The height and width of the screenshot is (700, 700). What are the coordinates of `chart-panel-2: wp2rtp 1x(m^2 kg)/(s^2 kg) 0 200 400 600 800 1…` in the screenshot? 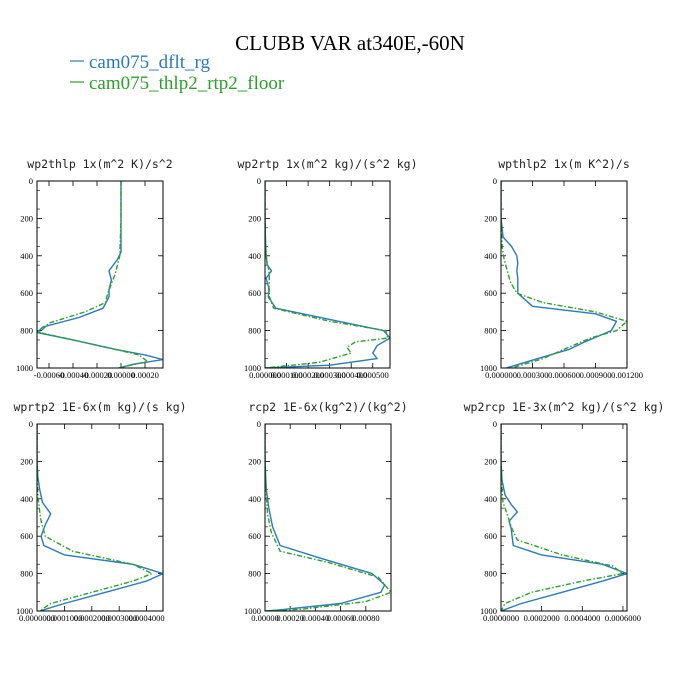 It's located at (327, 268).